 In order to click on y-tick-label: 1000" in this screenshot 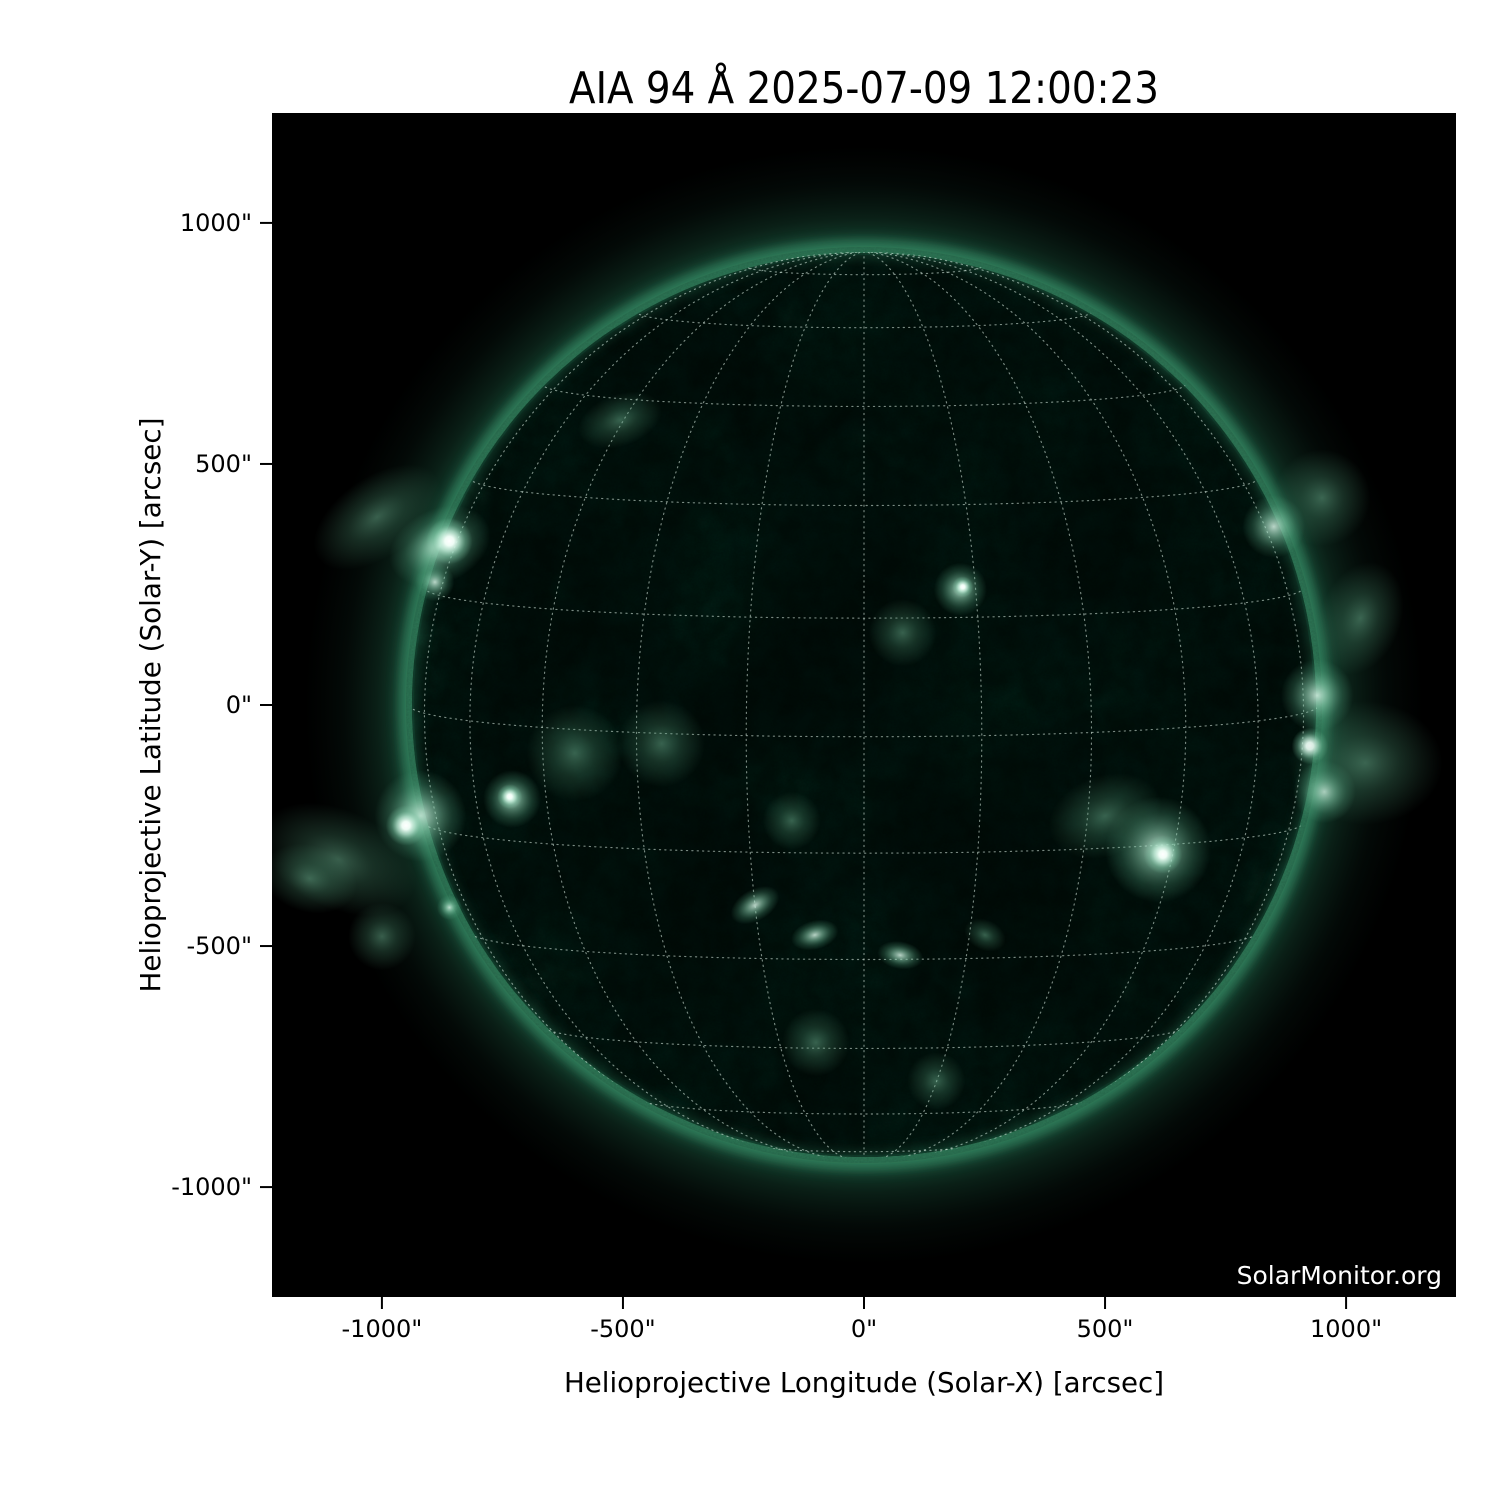, I will do `click(216, 223)`.